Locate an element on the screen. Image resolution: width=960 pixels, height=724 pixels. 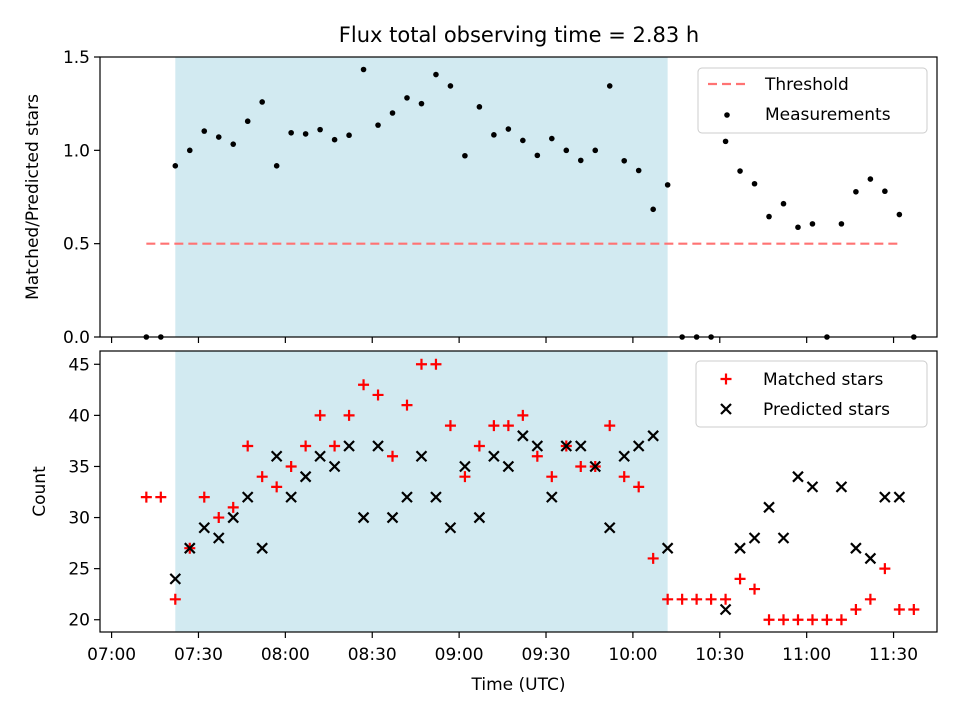
legend-measurement-label: Measurements is located at coordinates (828, 115).